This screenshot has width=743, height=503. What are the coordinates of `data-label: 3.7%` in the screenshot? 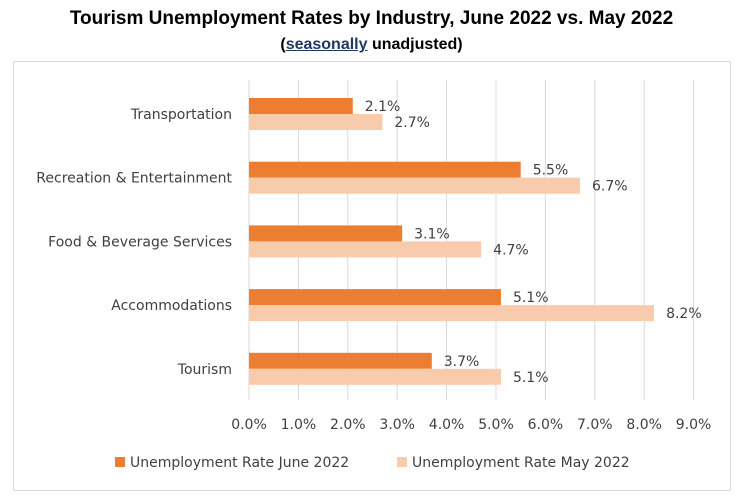 It's located at (462, 362).